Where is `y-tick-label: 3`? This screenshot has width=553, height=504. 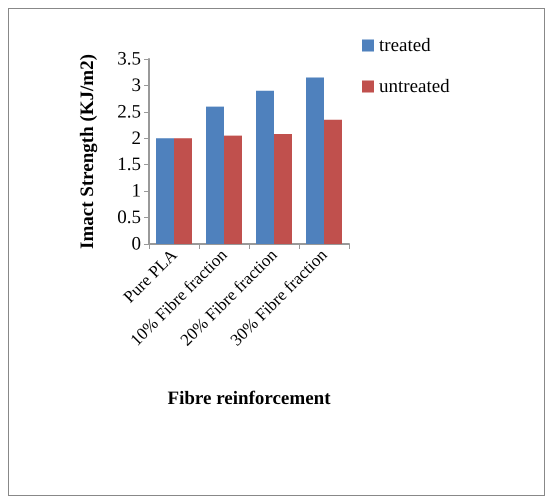 y-tick-label: 3 is located at coordinates (136, 85).